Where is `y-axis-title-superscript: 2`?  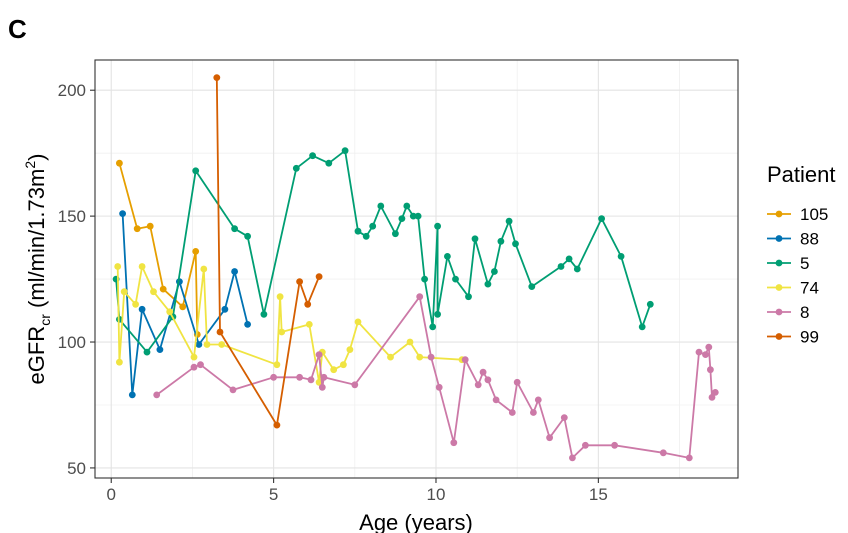 y-axis-title-superscript: 2 is located at coordinates (30, 165).